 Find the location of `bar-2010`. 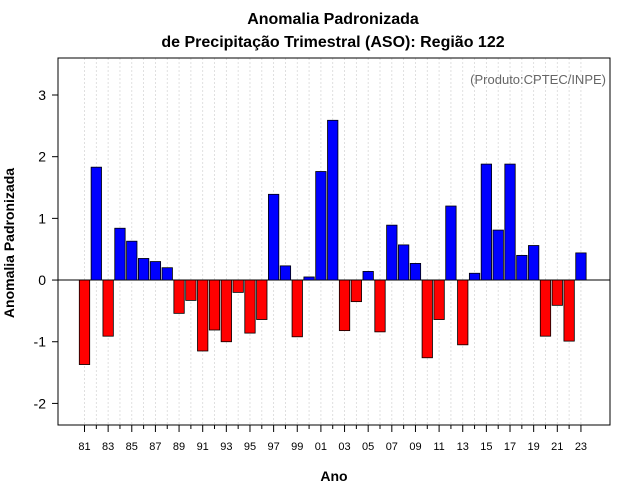

bar-2010 is located at coordinates (427, 319).